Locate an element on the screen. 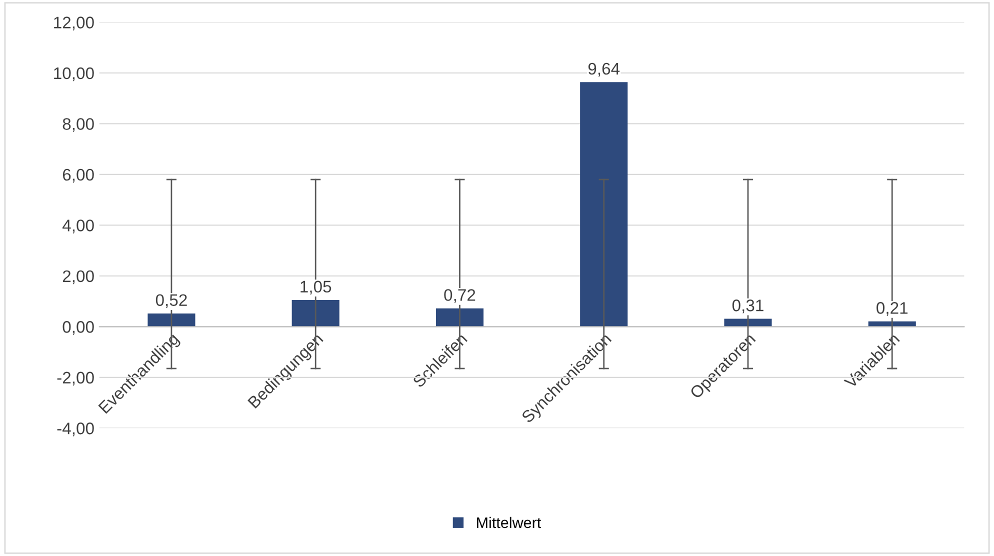 Image resolution: width=994 pixels, height=556 pixels. y-tick-label: -4,00 is located at coordinates (75, 429).